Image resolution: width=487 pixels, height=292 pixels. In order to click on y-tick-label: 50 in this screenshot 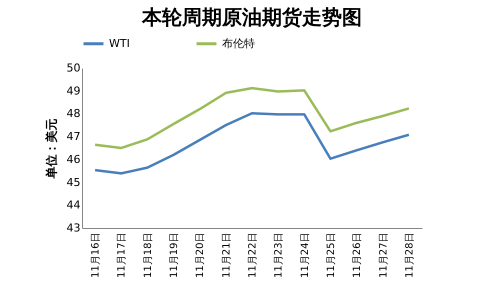, I will do `click(73, 68)`.